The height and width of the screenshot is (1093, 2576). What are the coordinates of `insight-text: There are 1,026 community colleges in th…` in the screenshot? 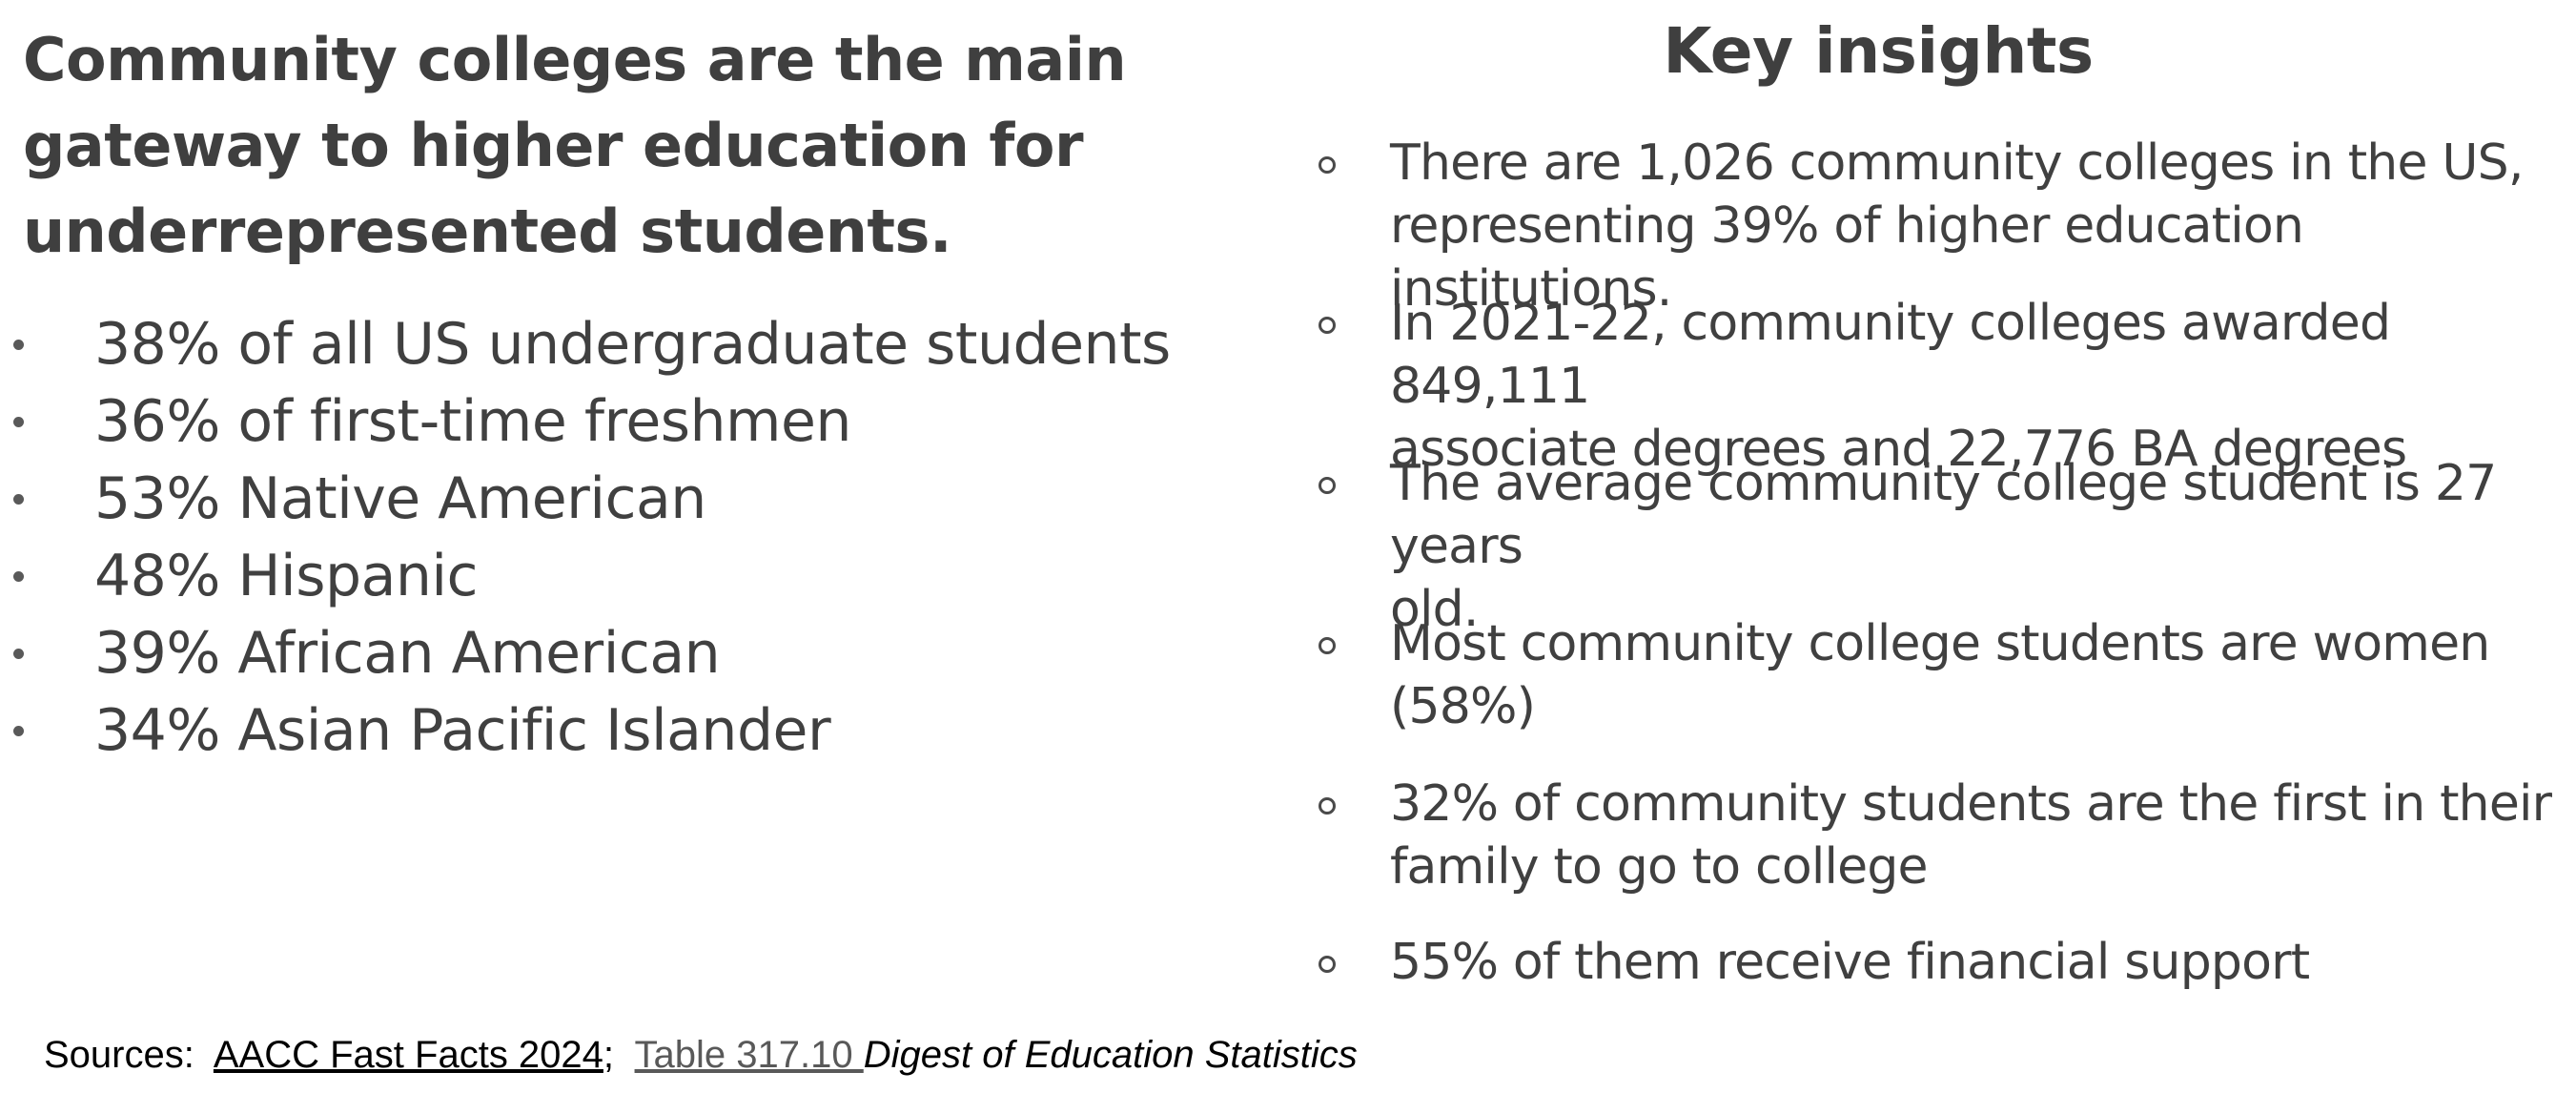 It's located at (1957, 226).